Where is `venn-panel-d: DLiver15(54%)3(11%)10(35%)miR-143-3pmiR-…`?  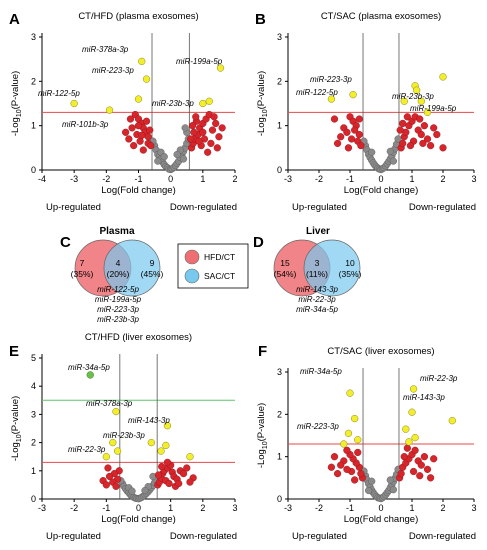 venn-panel-d: DLiver15(54%)3(11%)10(35%)miR-143-3pmiR-… is located at coordinates (307, 270).